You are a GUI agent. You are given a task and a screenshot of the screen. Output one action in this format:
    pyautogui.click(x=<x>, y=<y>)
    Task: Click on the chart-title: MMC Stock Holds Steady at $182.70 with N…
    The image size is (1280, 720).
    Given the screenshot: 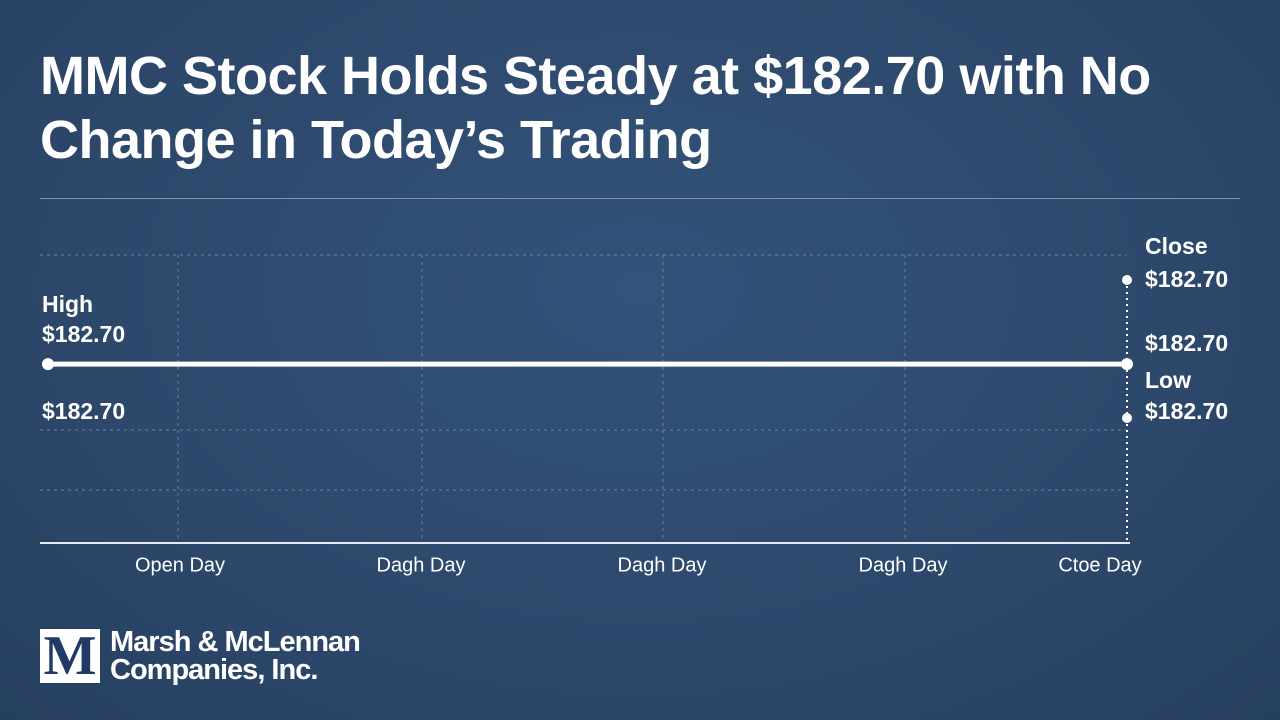 What is the action you would take?
    pyautogui.click(x=595, y=108)
    